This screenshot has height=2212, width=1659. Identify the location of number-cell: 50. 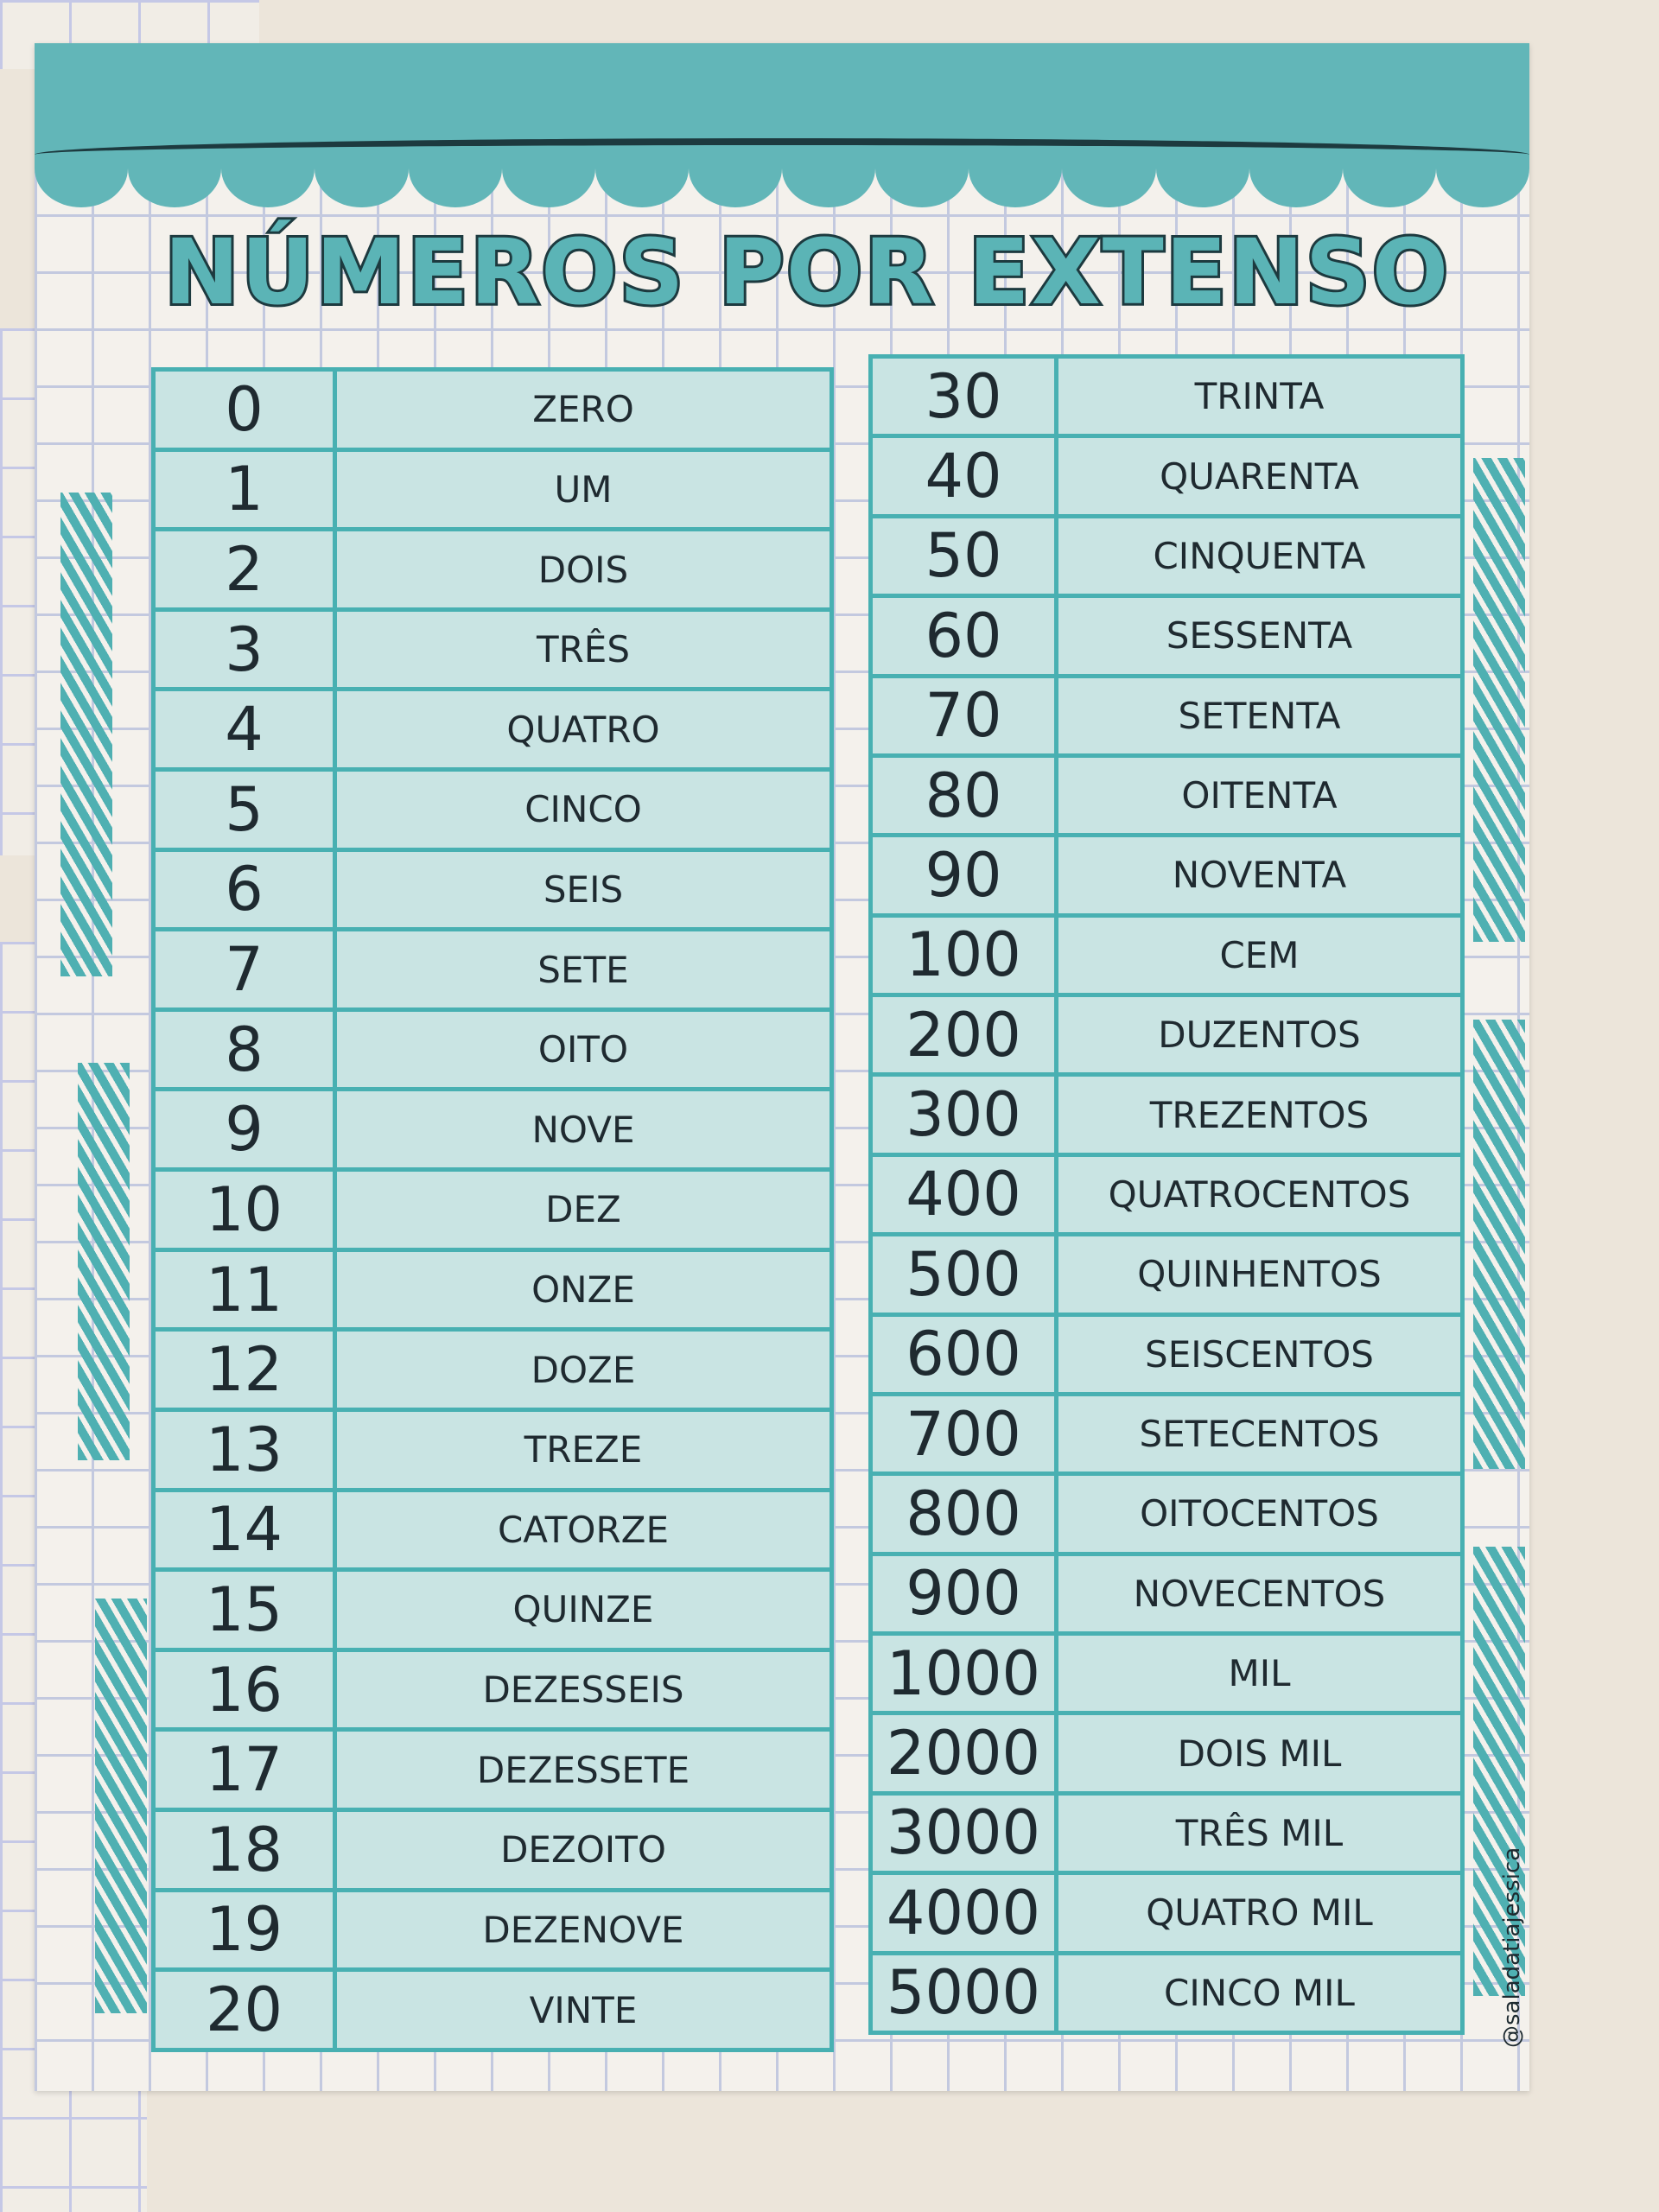
(963, 556).